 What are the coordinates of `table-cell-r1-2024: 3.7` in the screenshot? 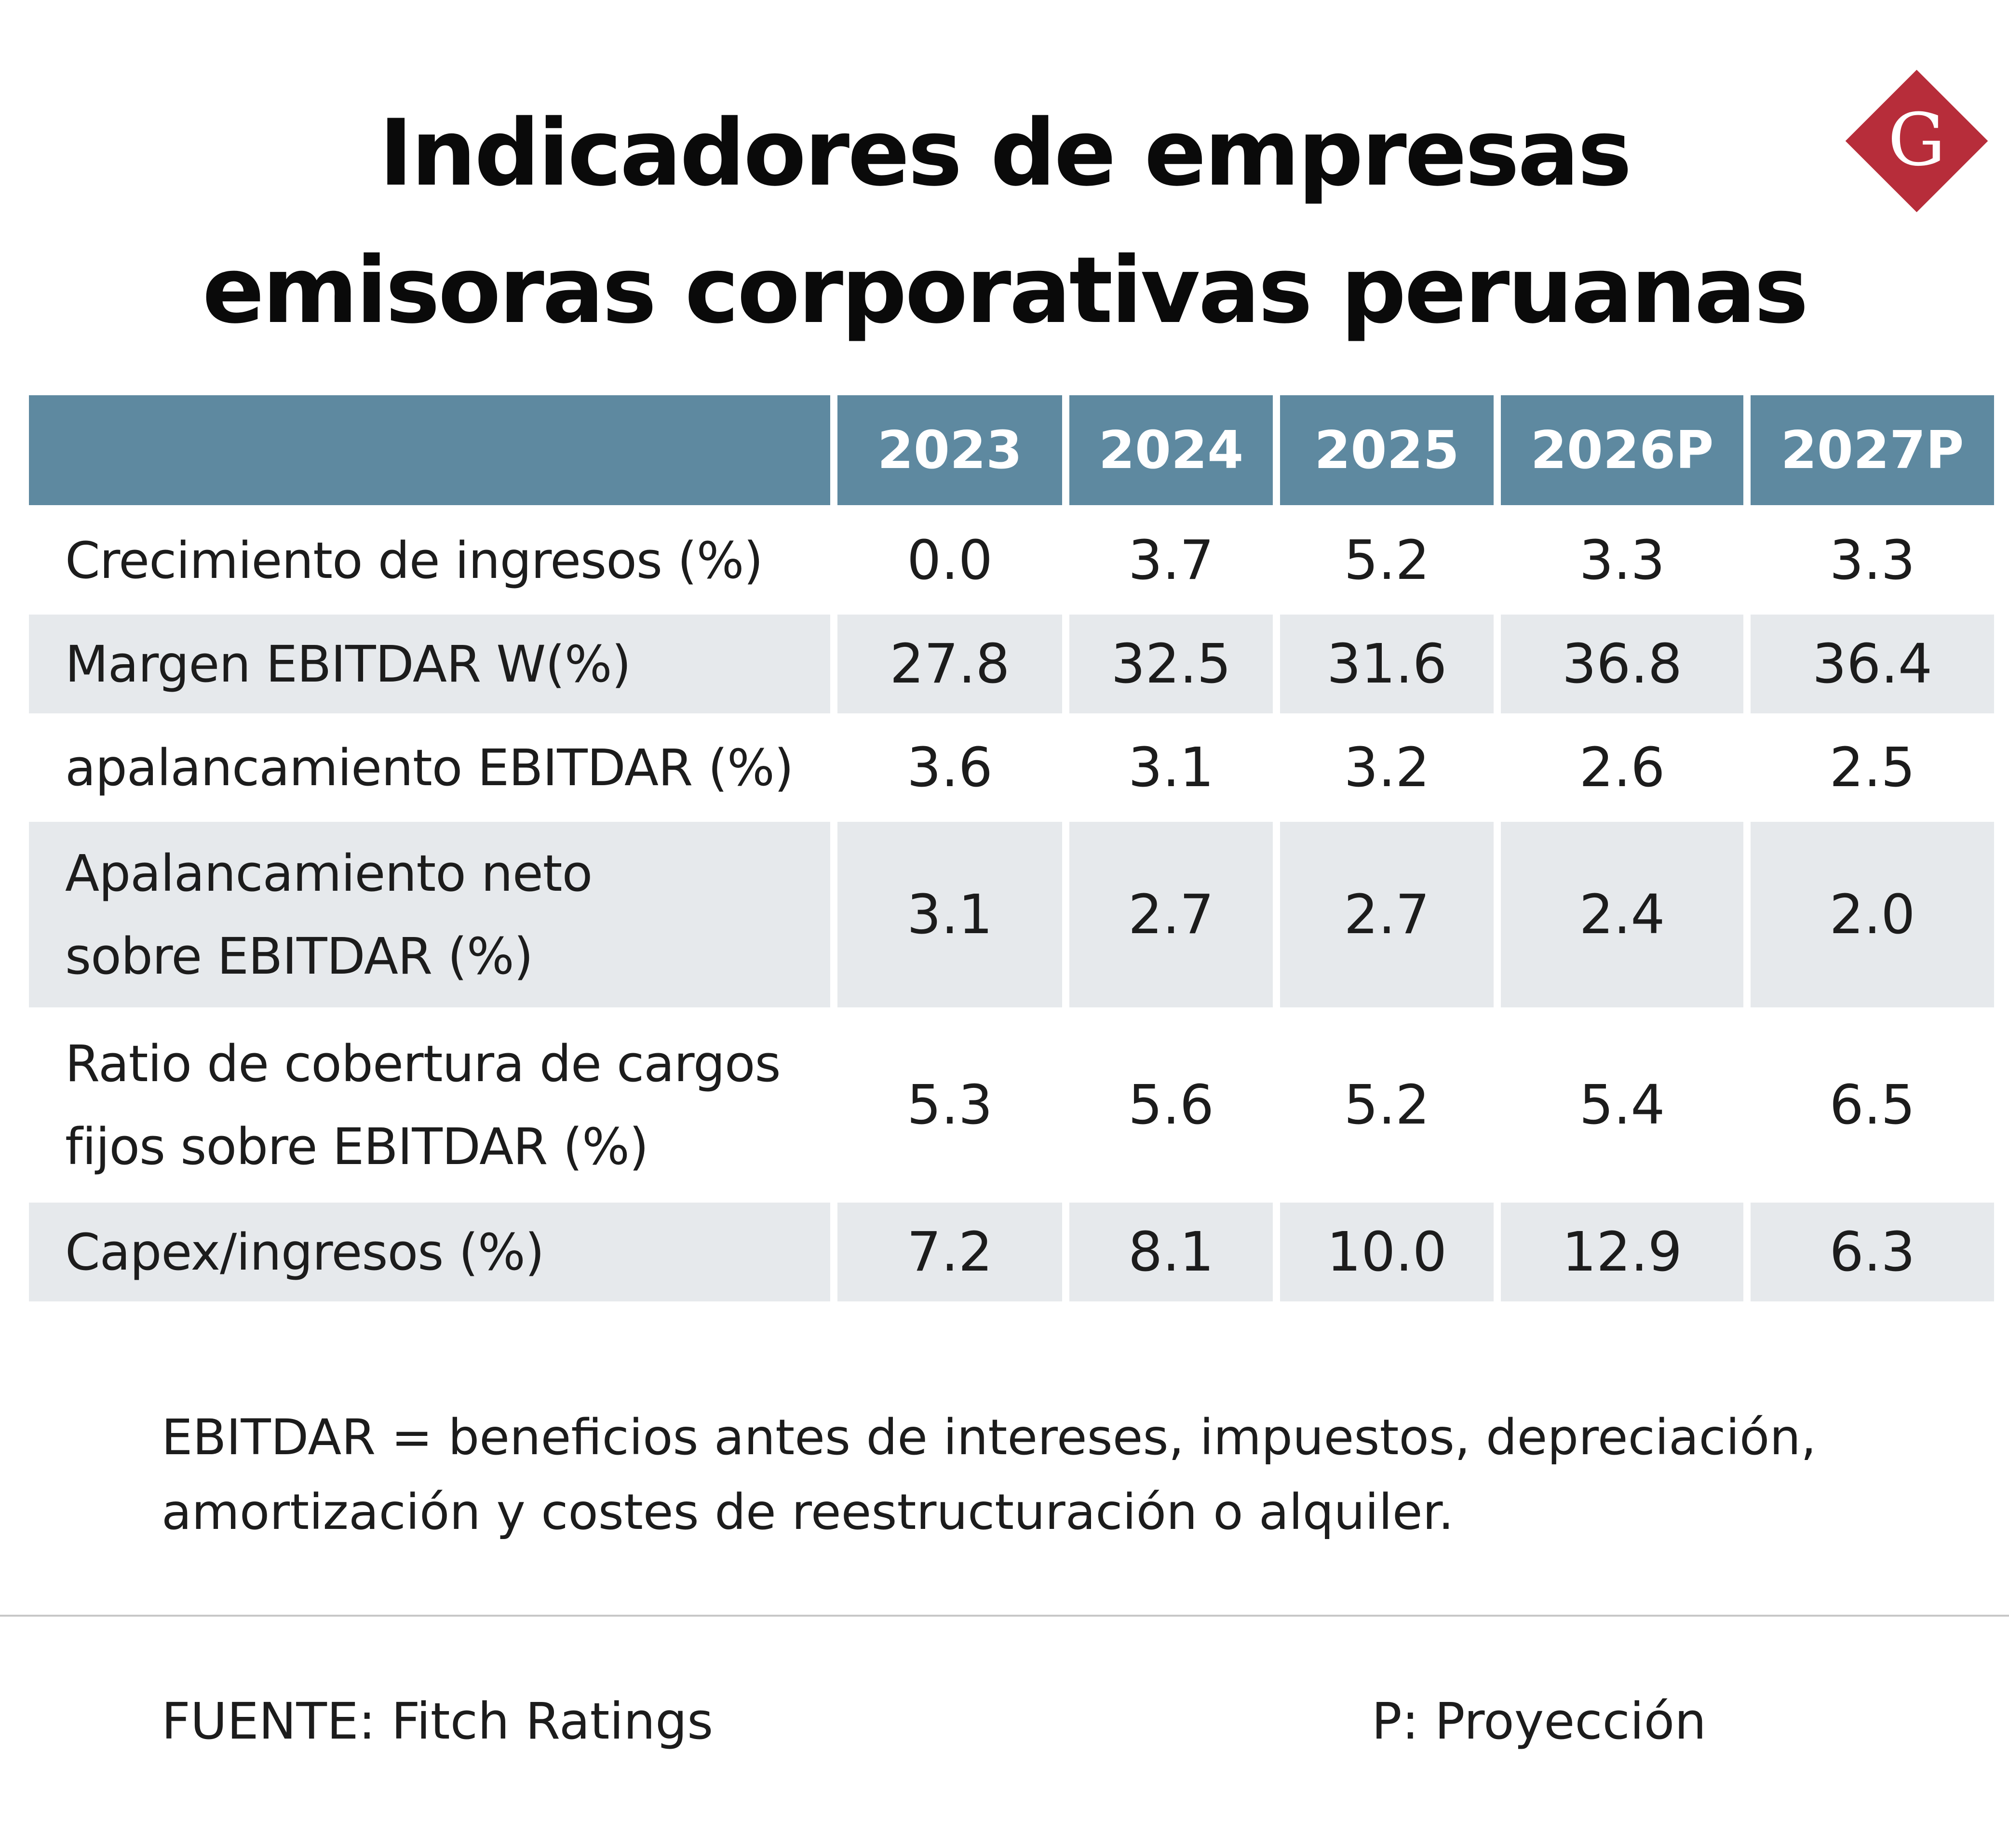 It's located at (1171, 561).